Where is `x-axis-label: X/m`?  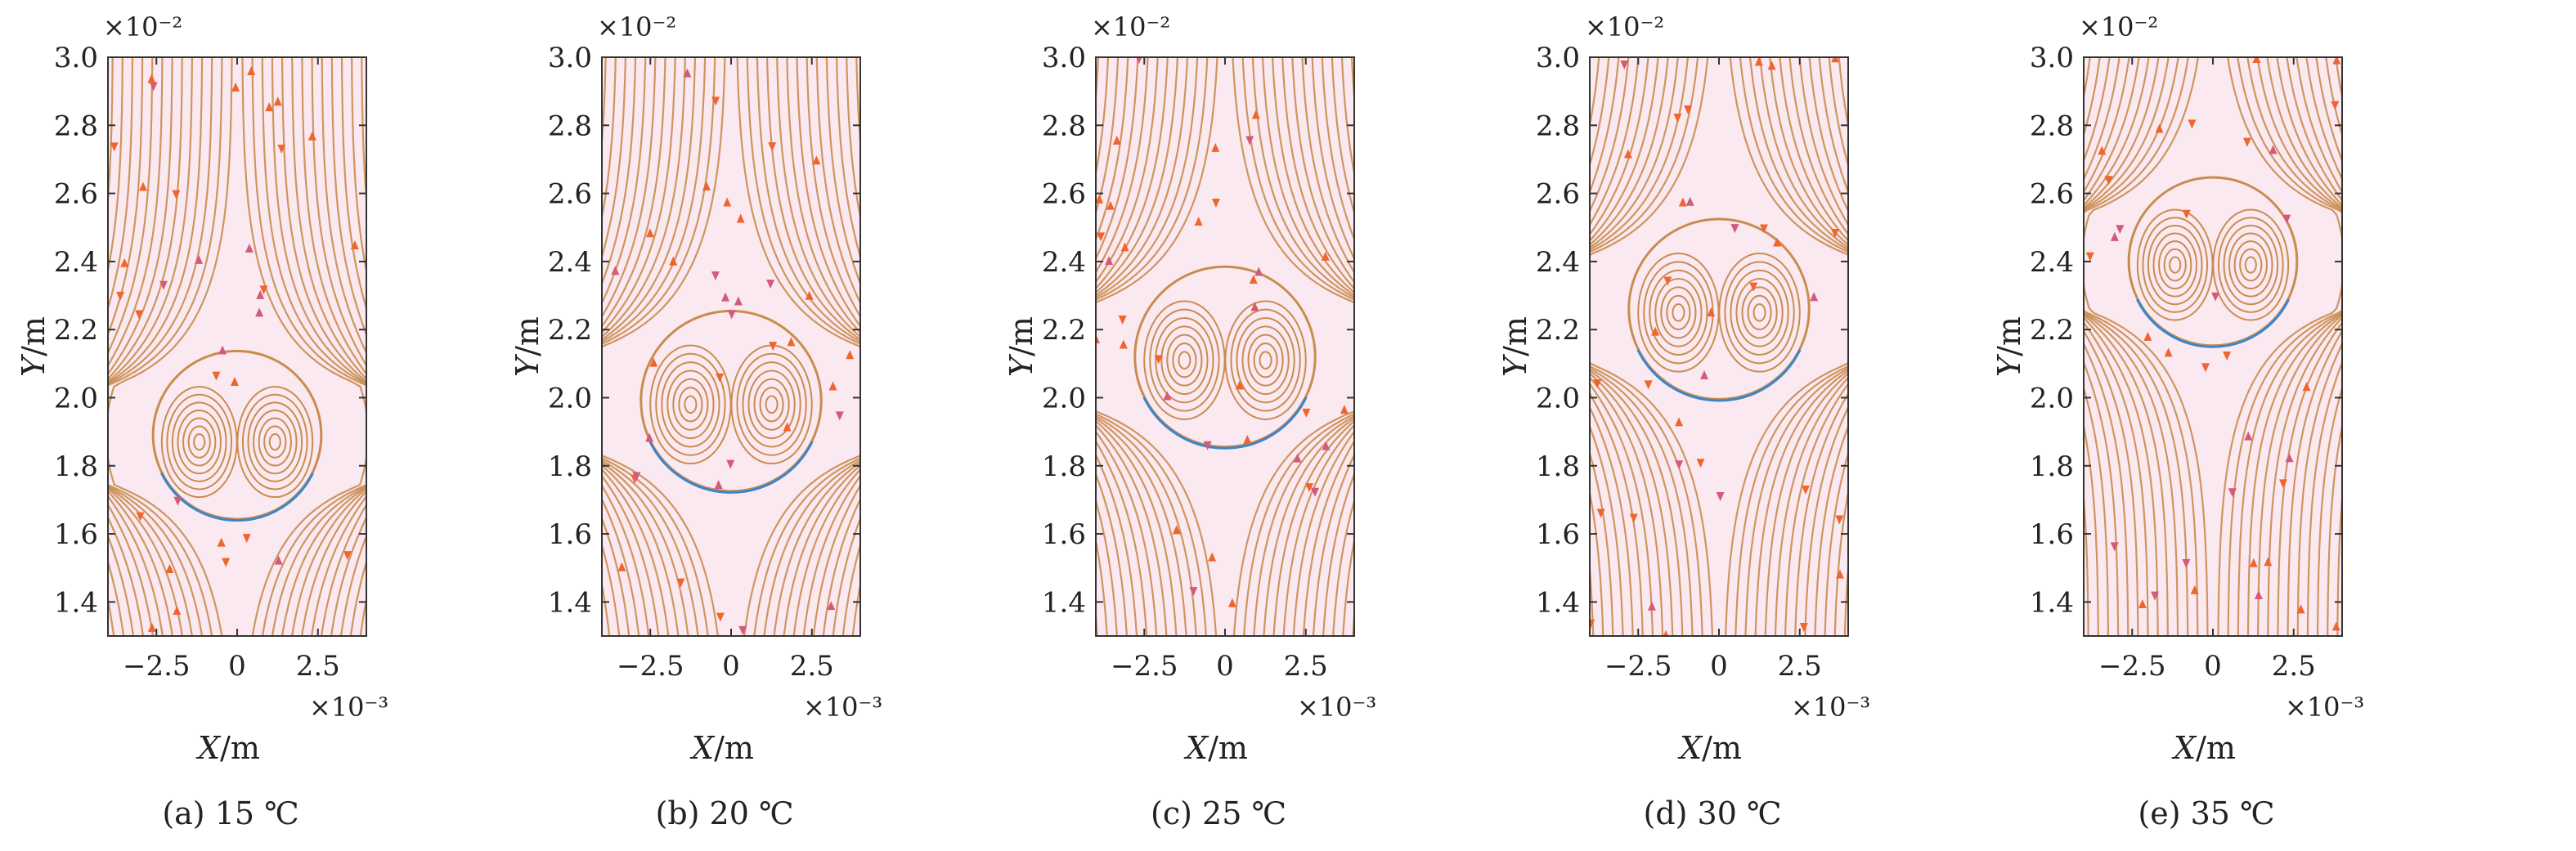 x-axis-label: X/m is located at coordinates (721, 748).